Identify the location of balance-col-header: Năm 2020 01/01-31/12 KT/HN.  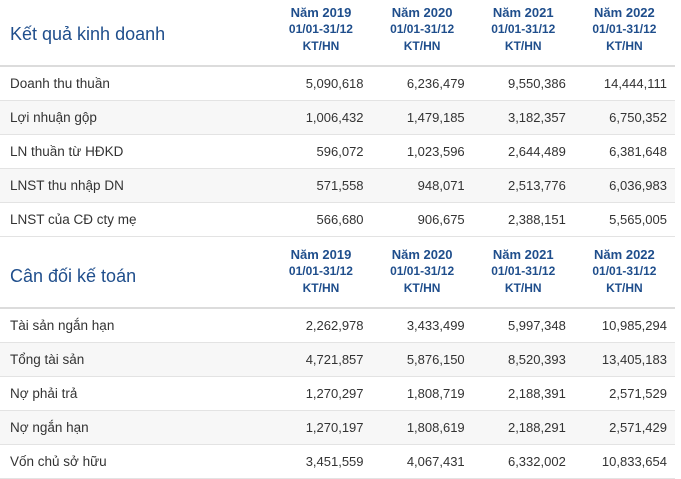
(422, 277).